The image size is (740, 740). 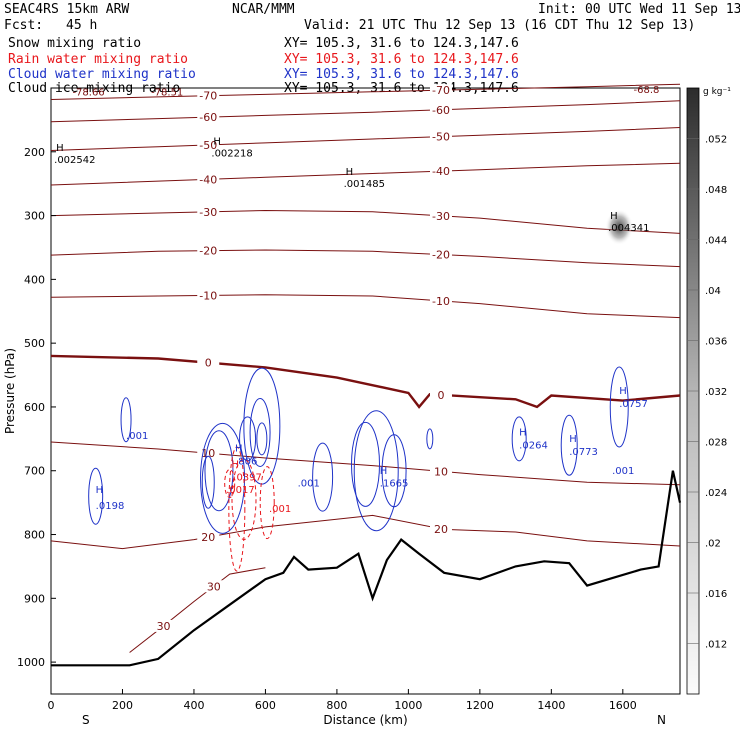 What do you see at coordinates (265, 705) in the screenshot?
I see `x-tick-label: 600` at bounding box center [265, 705].